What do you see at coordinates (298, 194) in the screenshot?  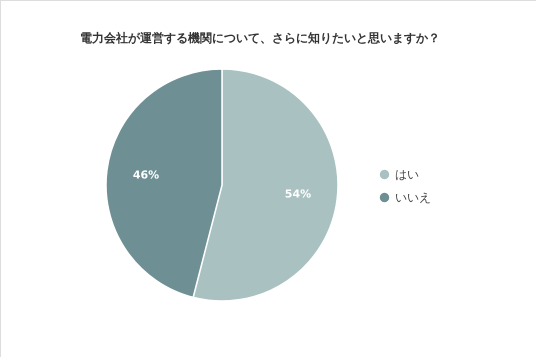 I see `data-label: 54%` at bounding box center [298, 194].